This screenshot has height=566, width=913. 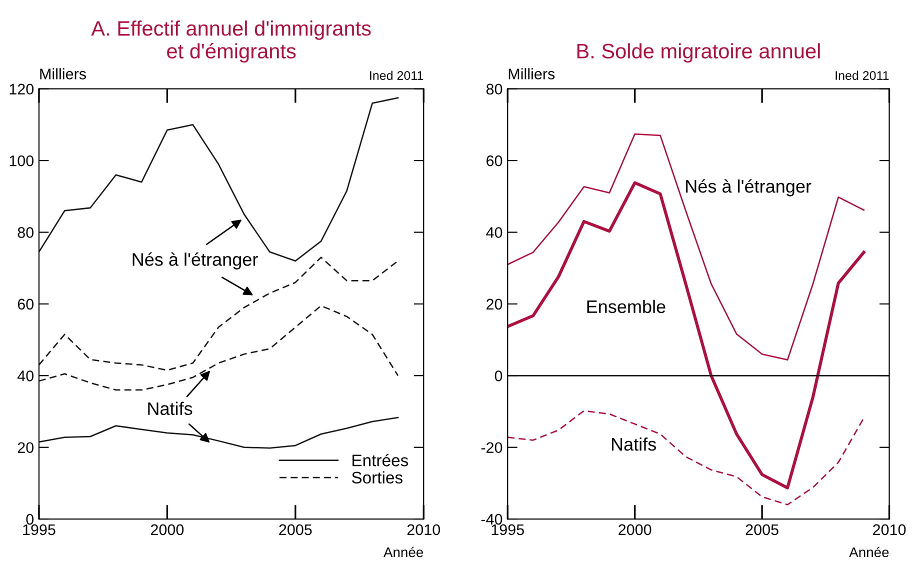 What do you see at coordinates (22, 160) in the screenshot?
I see `y-tick-label: 100` at bounding box center [22, 160].